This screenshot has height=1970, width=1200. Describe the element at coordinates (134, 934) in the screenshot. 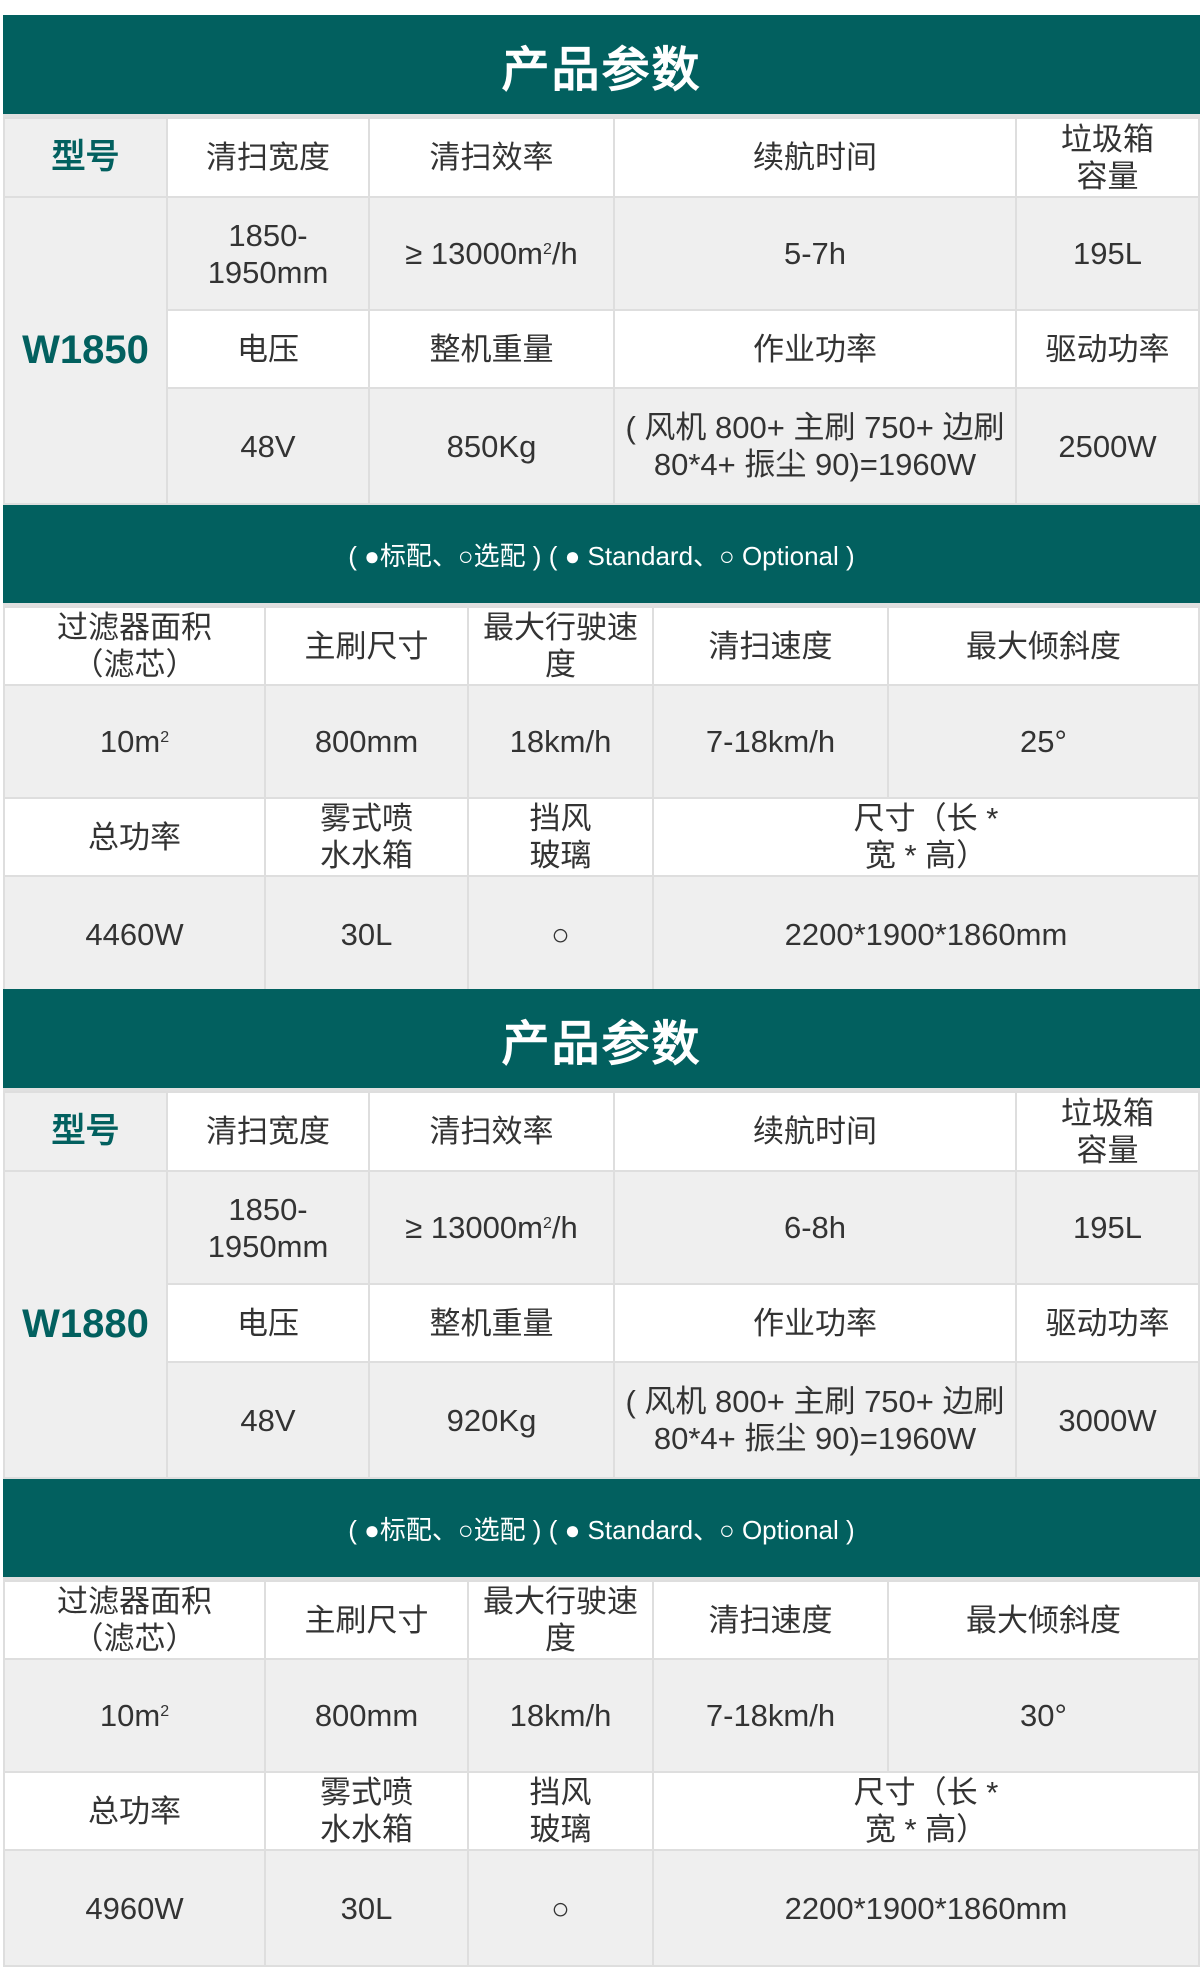

I see `value-cell: 4460W` at that location.